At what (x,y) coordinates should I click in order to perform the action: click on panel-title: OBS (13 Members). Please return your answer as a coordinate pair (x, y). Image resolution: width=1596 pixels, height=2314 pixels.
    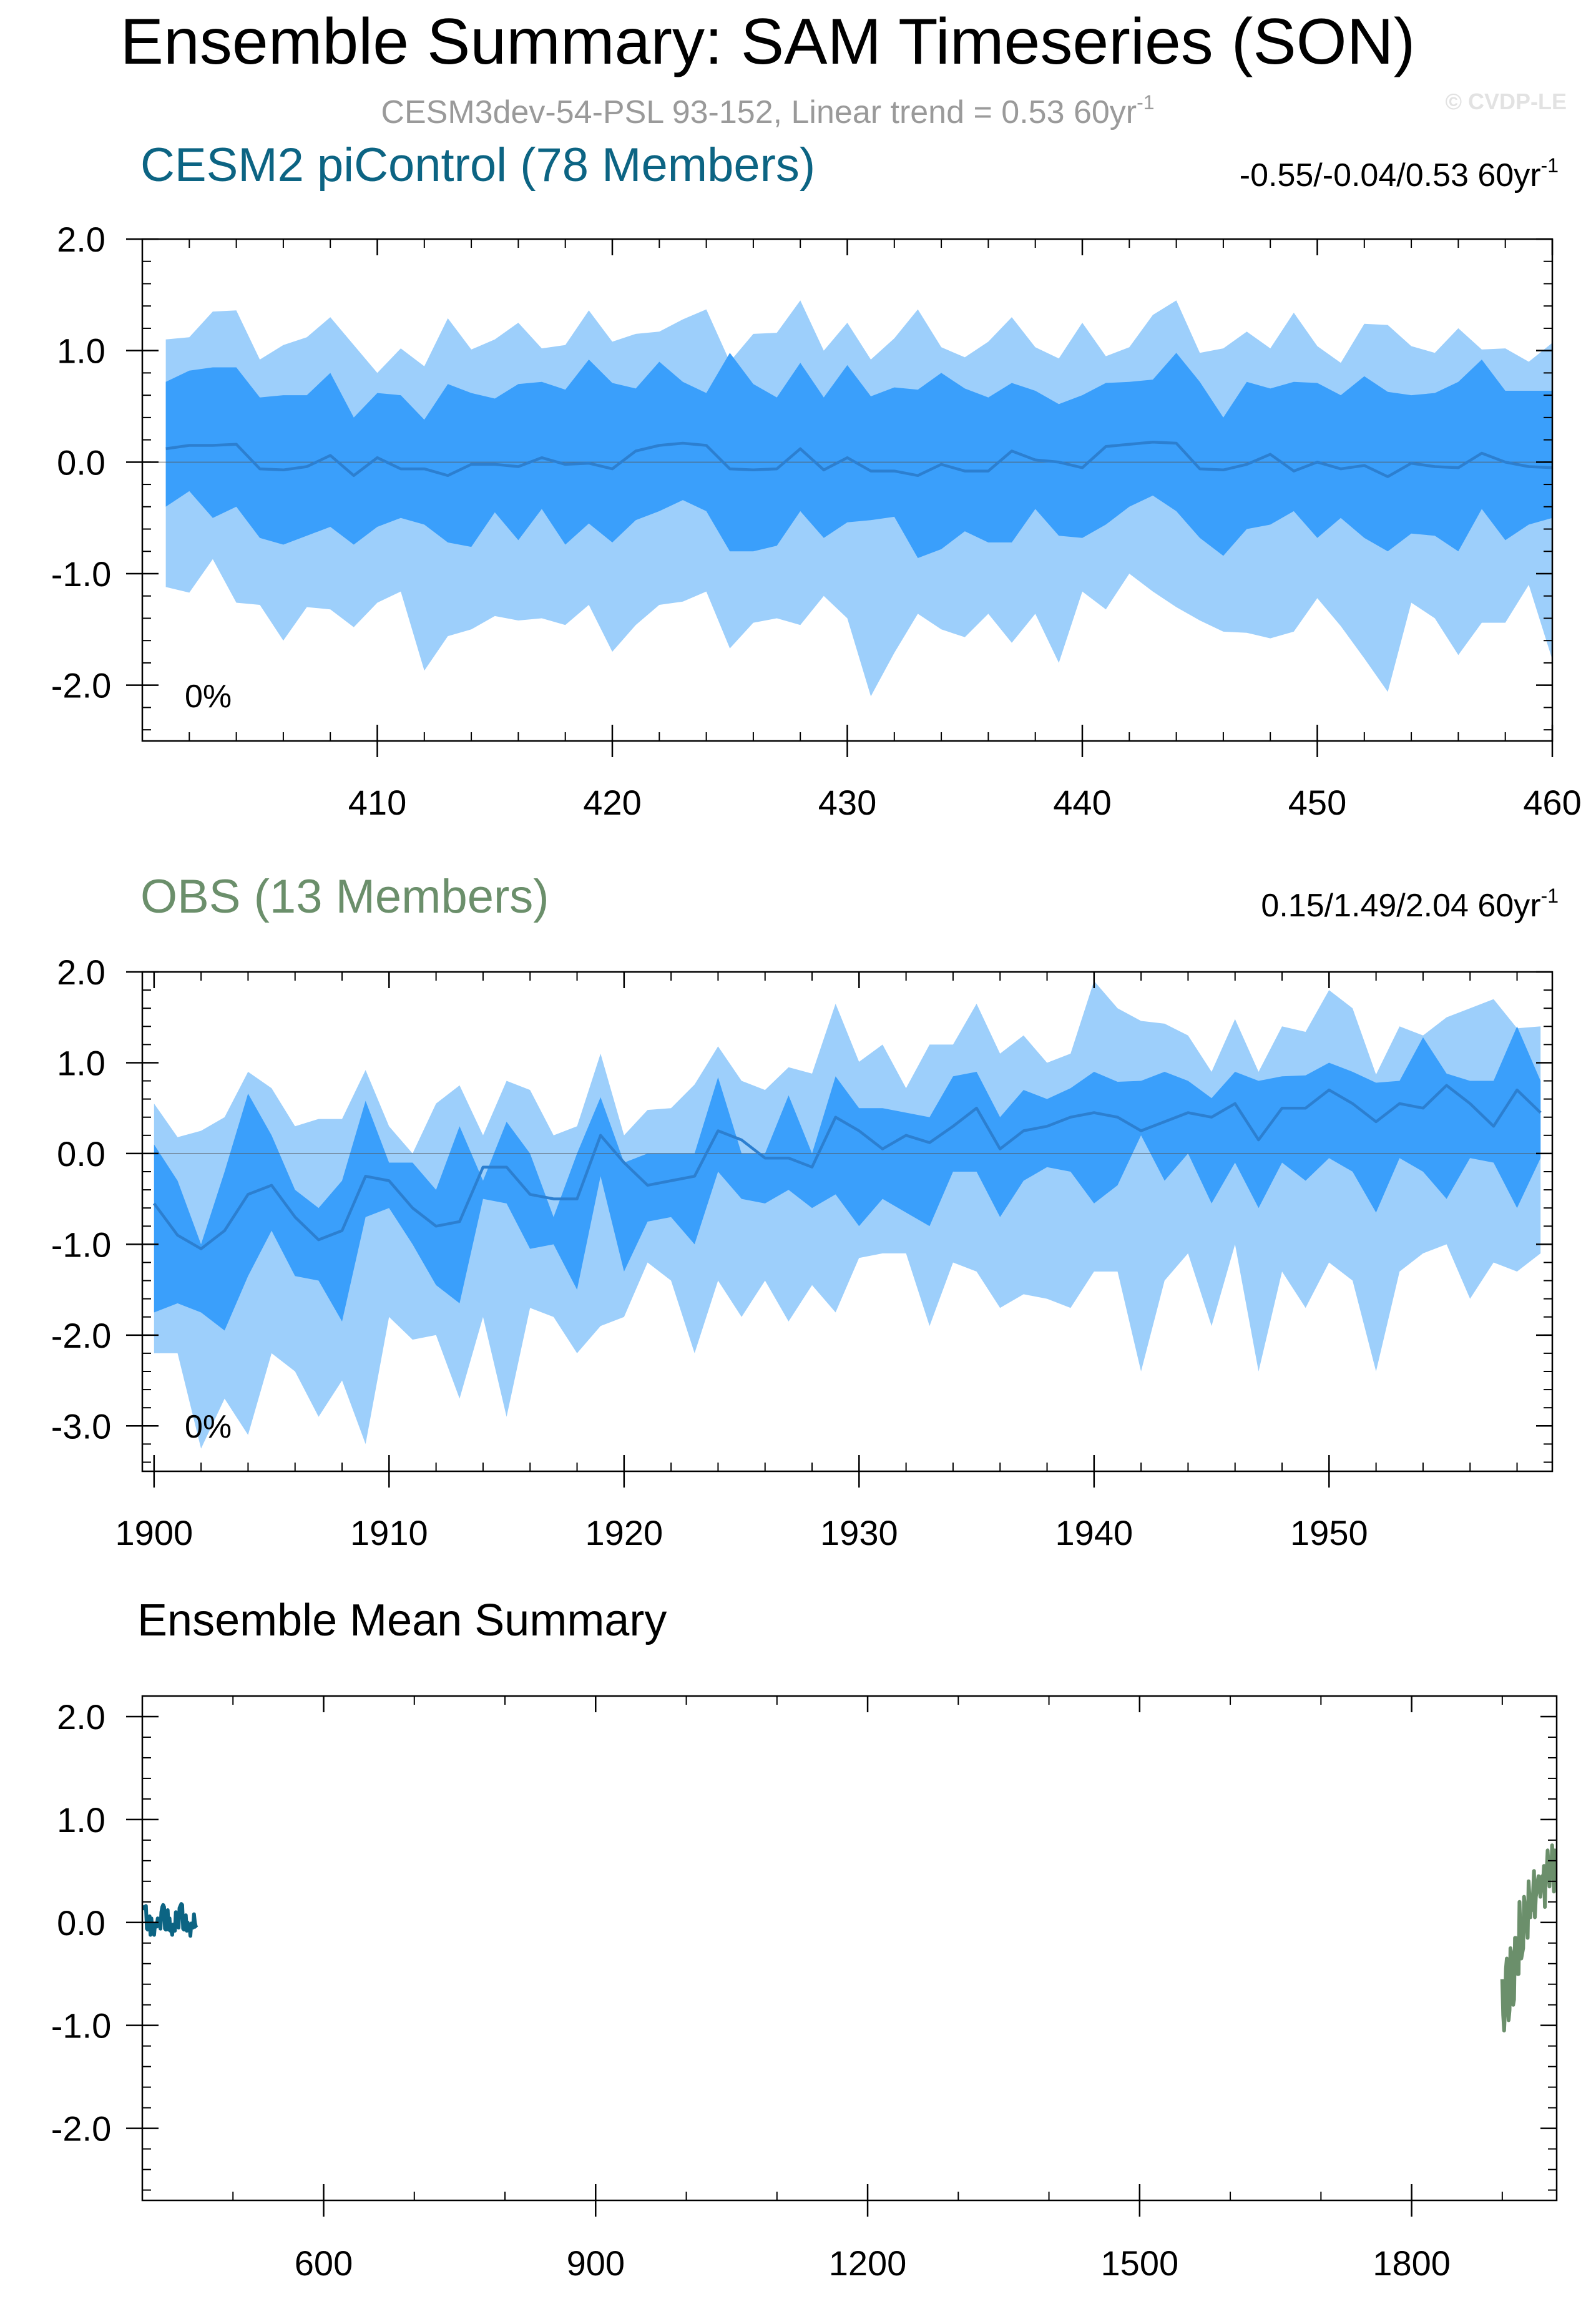
    Looking at the image, I should click on (344, 896).